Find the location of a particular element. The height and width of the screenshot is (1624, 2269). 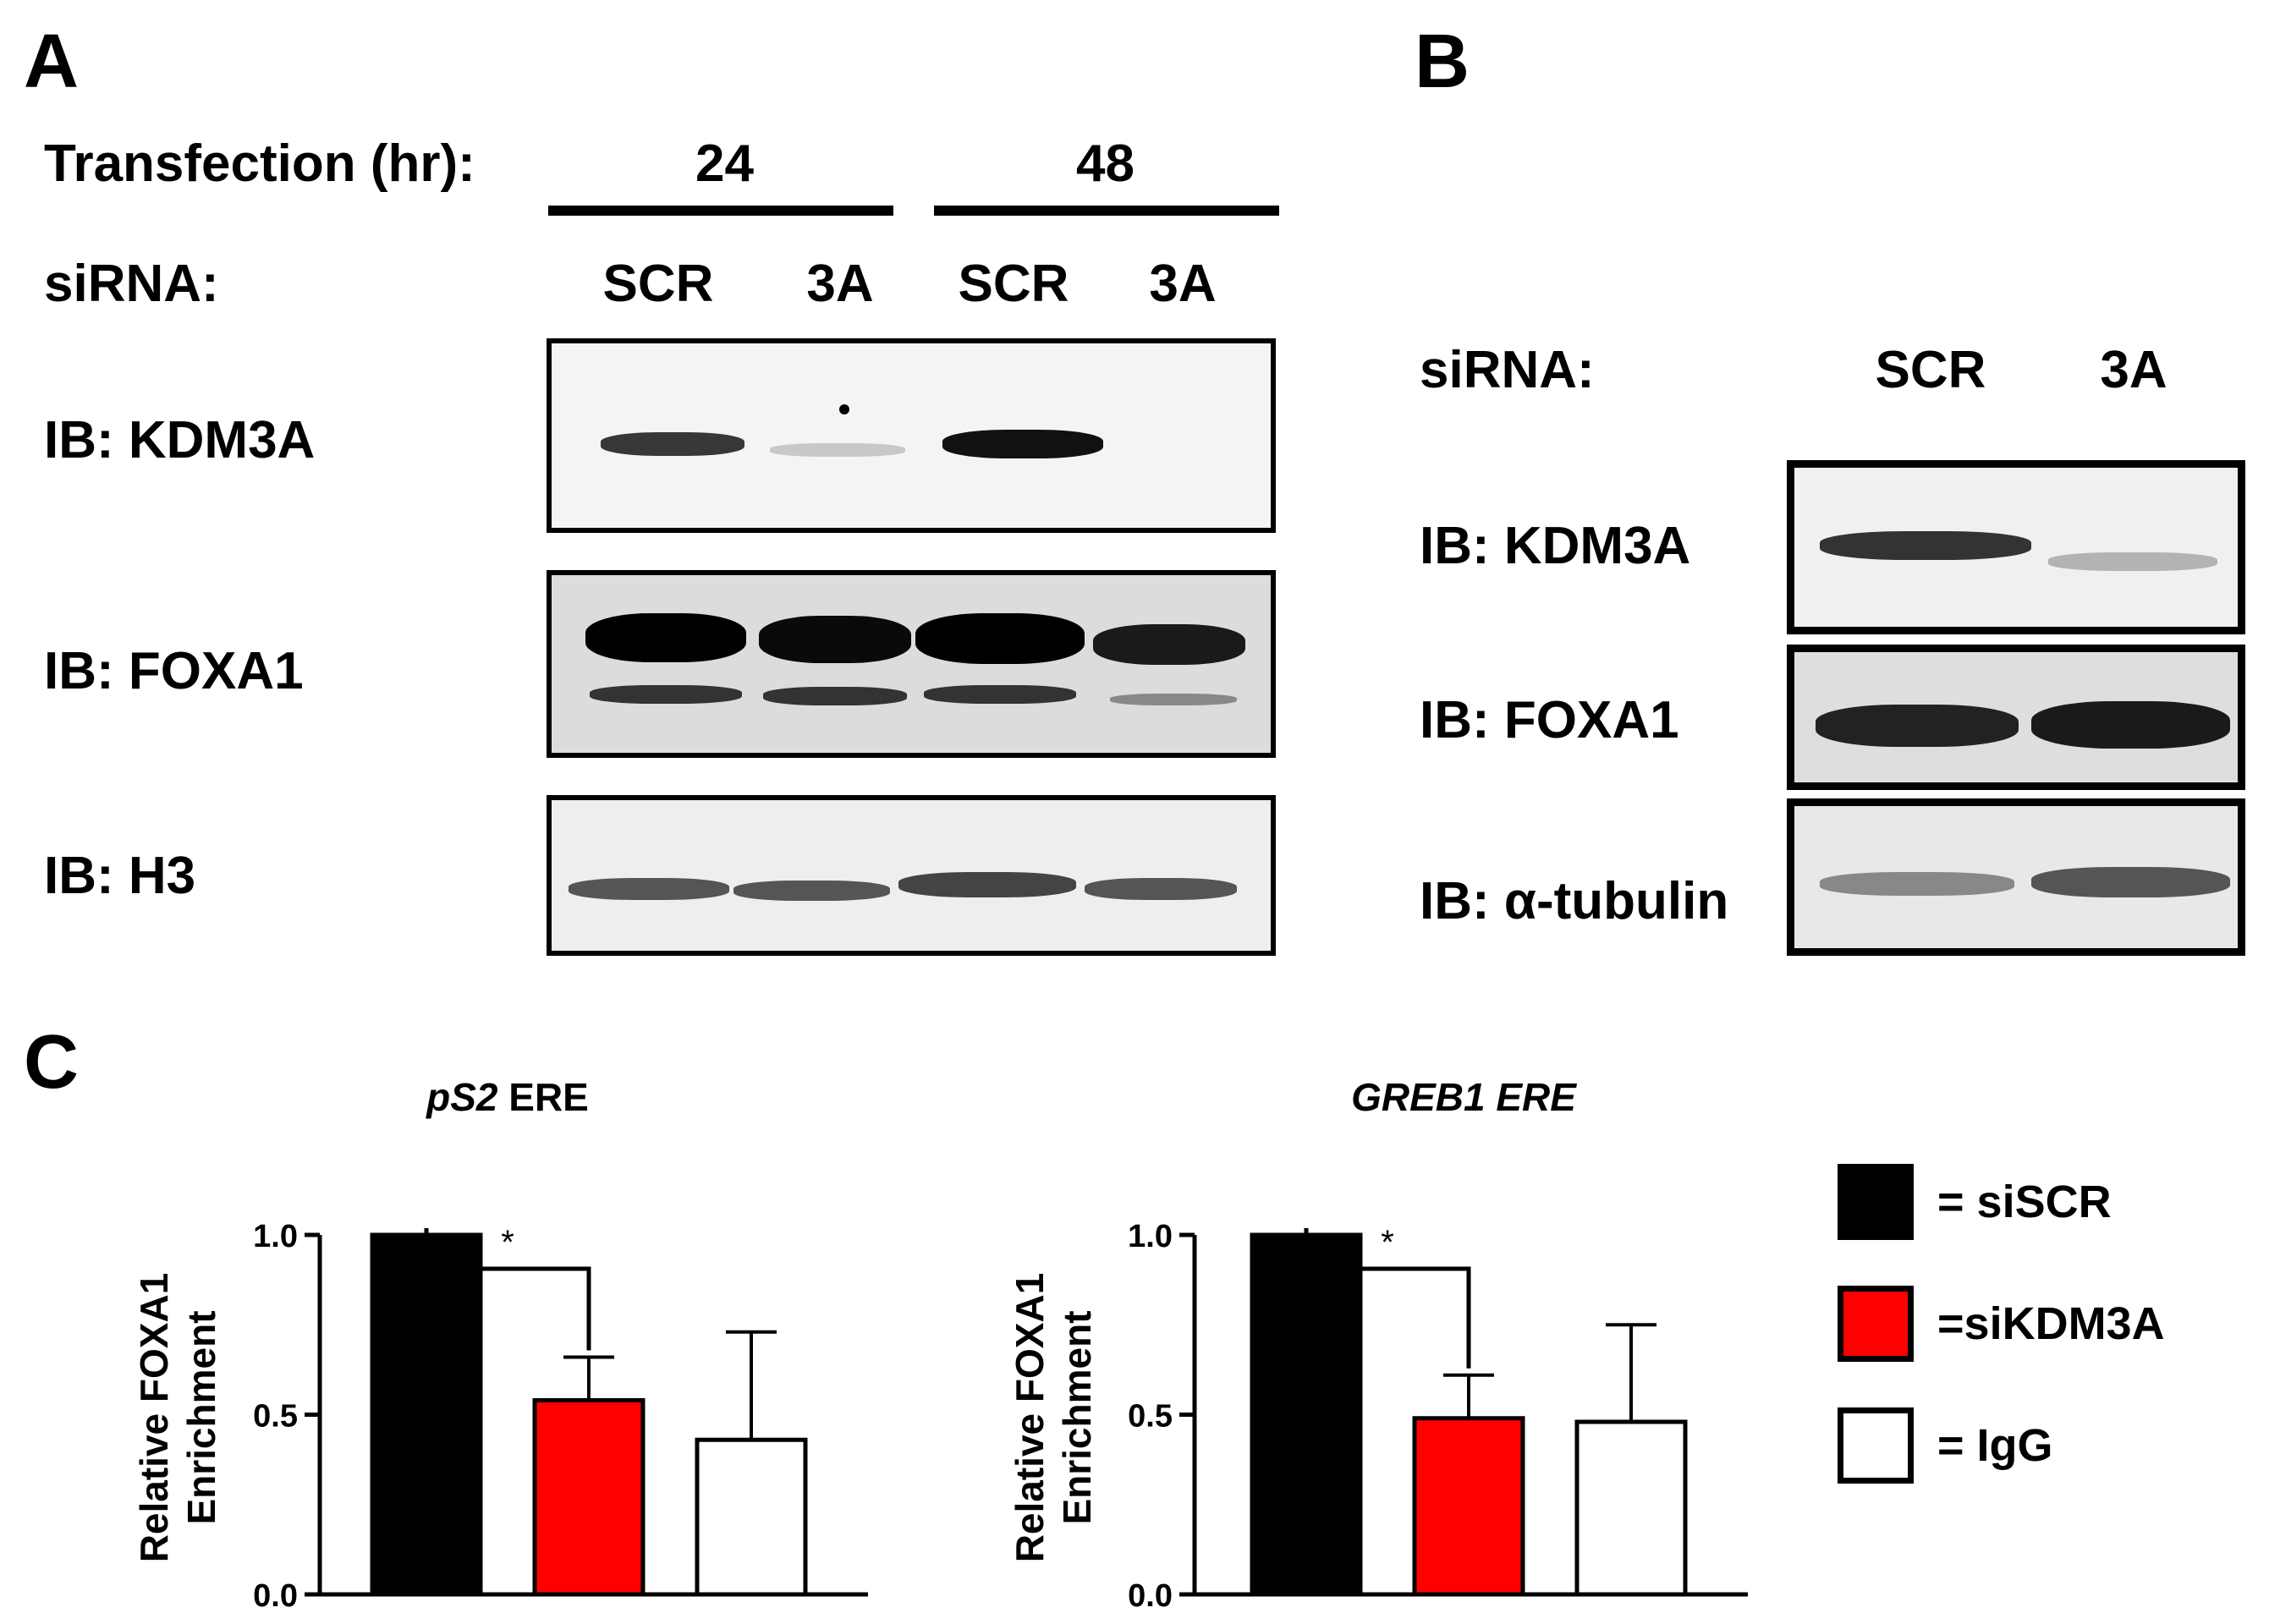

panel-letter-a: A is located at coordinates (51, 61).